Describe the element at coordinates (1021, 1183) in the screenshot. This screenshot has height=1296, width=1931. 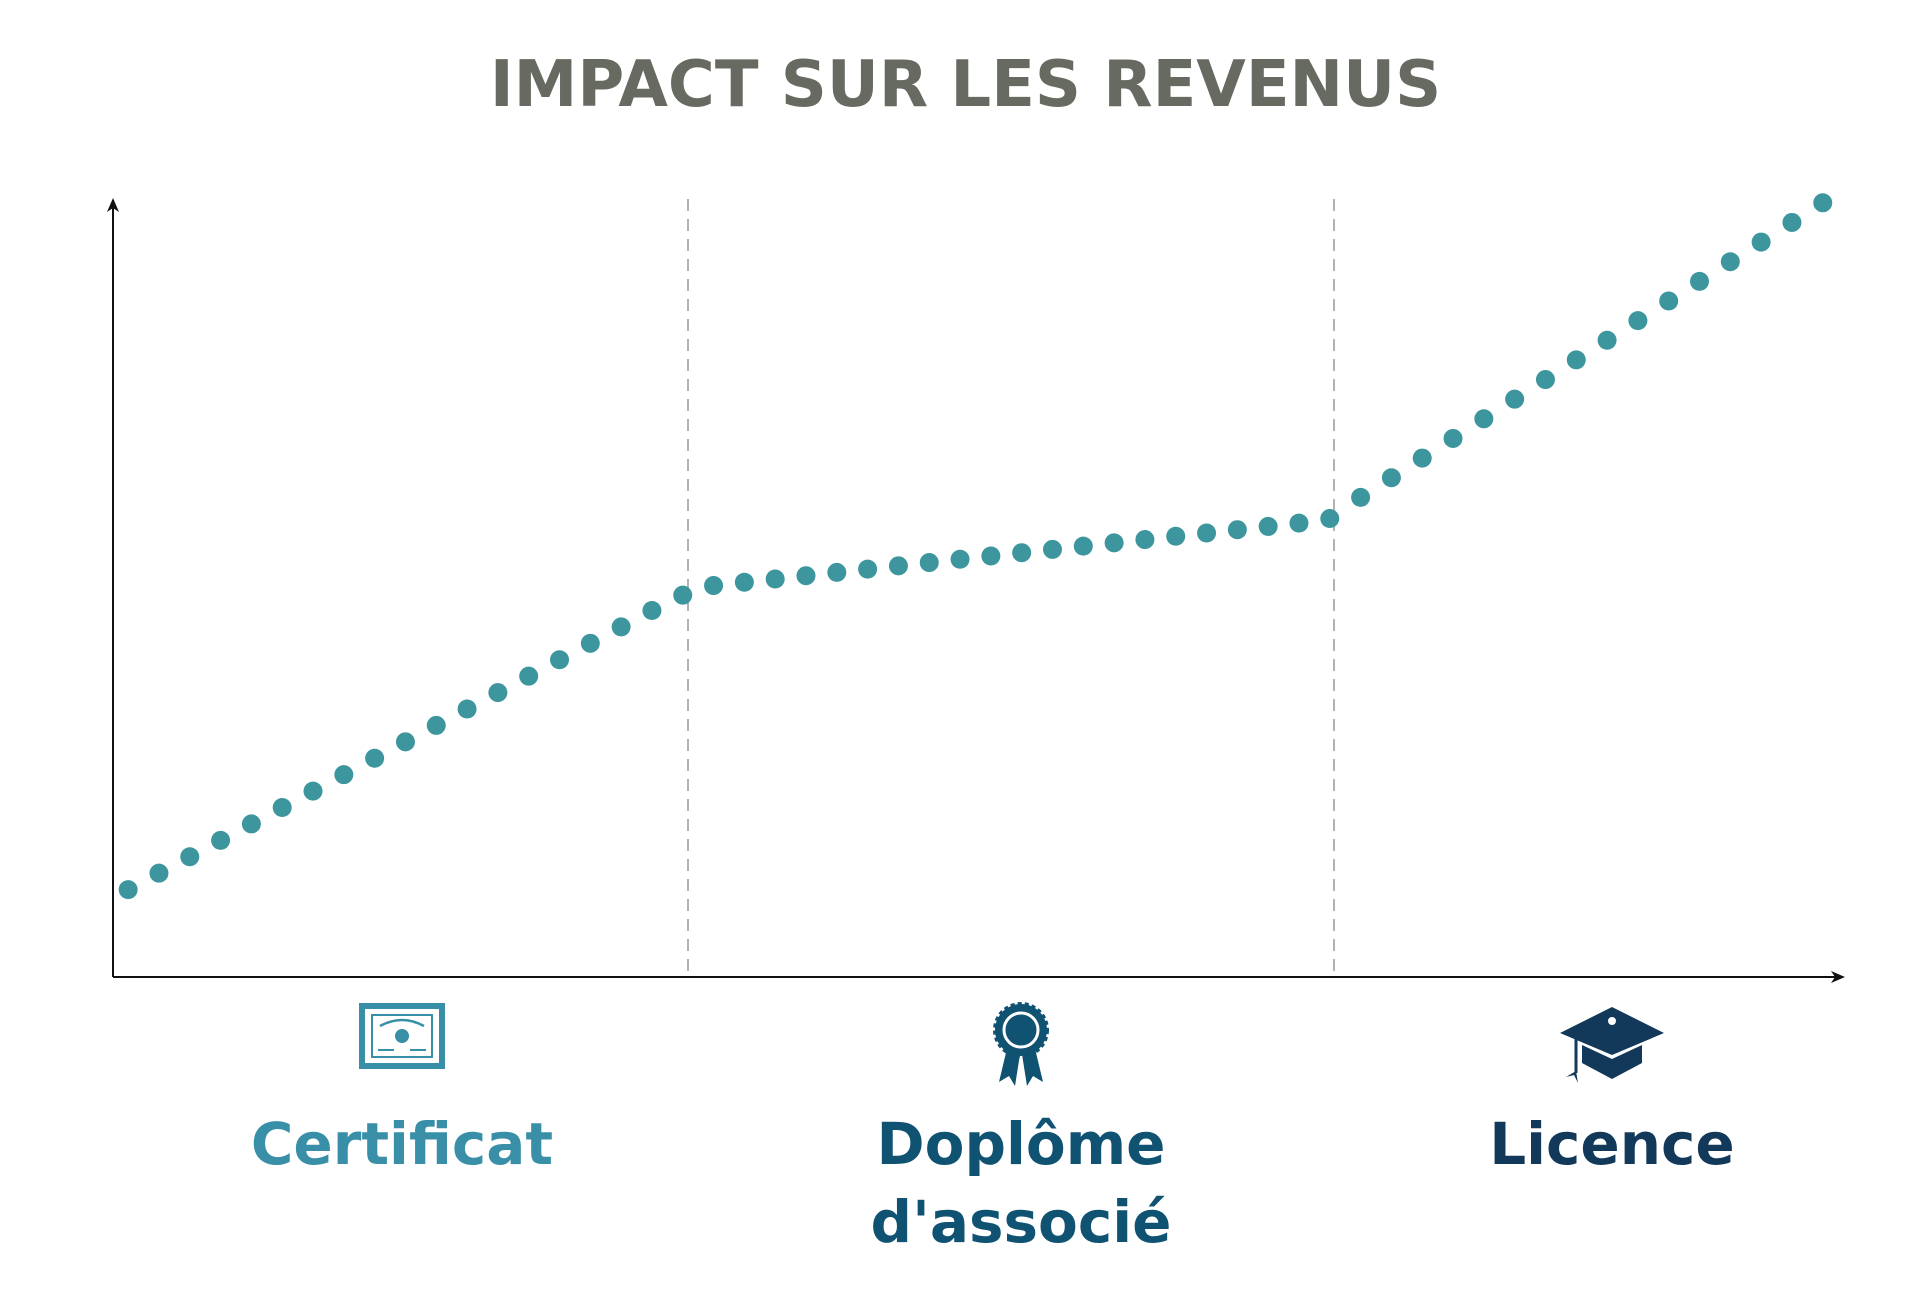
I see `stage-label: Doplôme d'associé` at that location.